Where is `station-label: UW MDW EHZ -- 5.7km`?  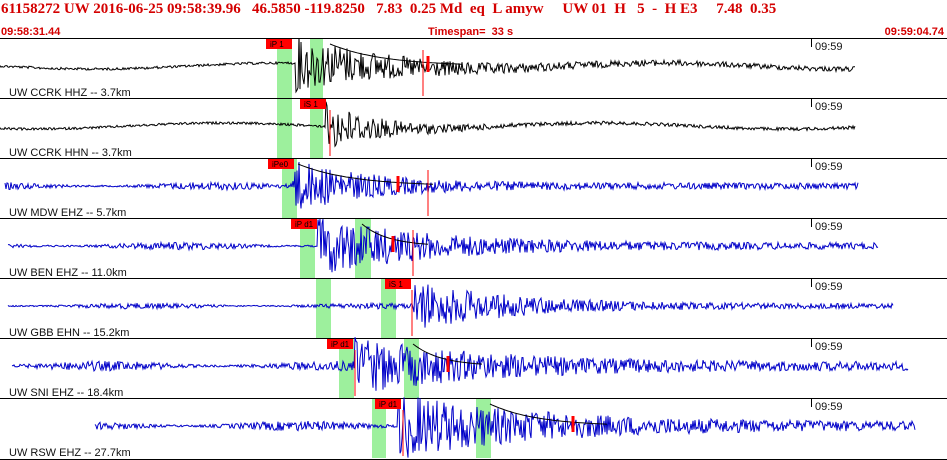 station-label: UW MDW EHZ -- 5.7km is located at coordinates (67, 213).